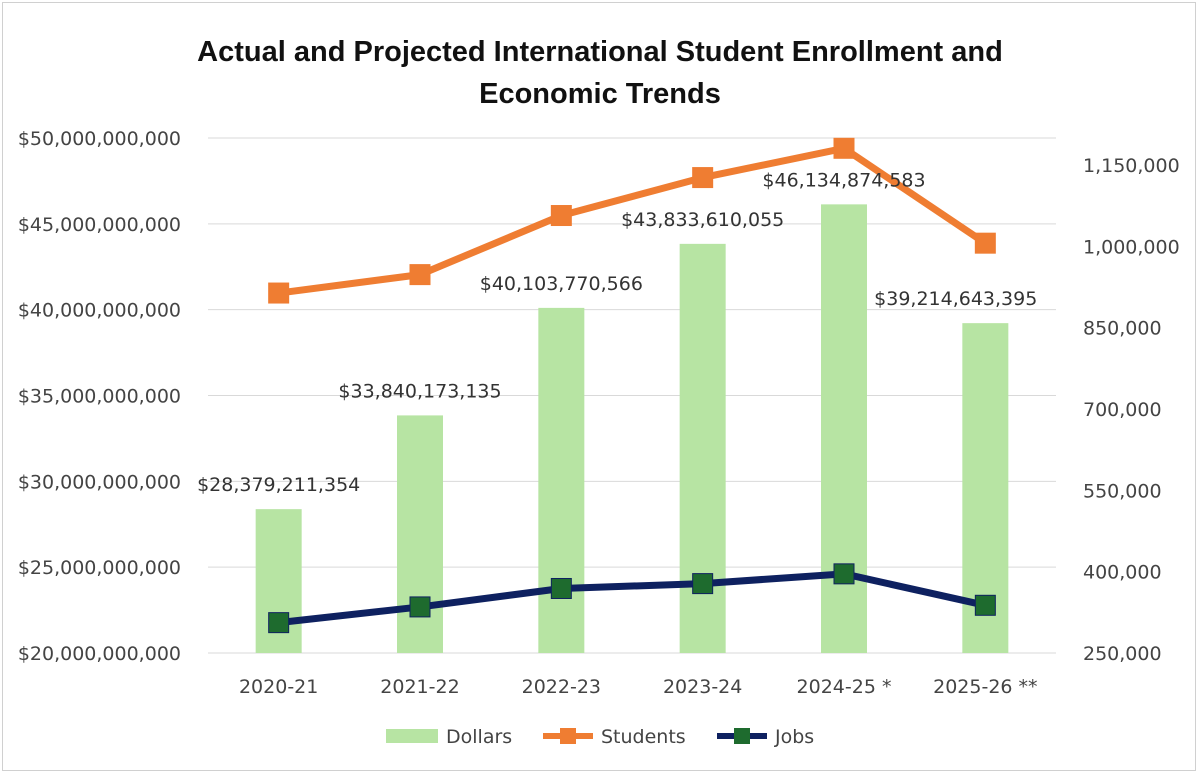  Describe the element at coordinates (1122, 491) in the screenshot. I see `y-right-tick-label: 550,000` at that location.